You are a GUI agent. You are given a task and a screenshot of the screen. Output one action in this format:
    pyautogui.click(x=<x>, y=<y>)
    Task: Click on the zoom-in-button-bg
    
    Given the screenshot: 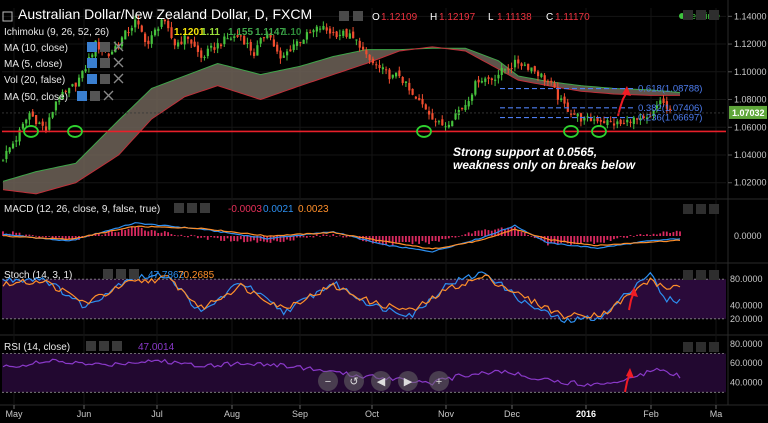 What is the action you would take?
    pyautogui.click(x=439, y=381)
    